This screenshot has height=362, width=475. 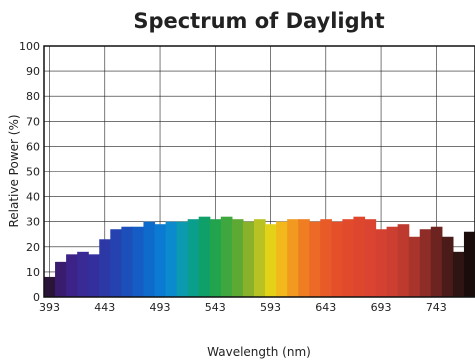 I want to click on y-tick-label-60: 60, so click(x=33, y=146).